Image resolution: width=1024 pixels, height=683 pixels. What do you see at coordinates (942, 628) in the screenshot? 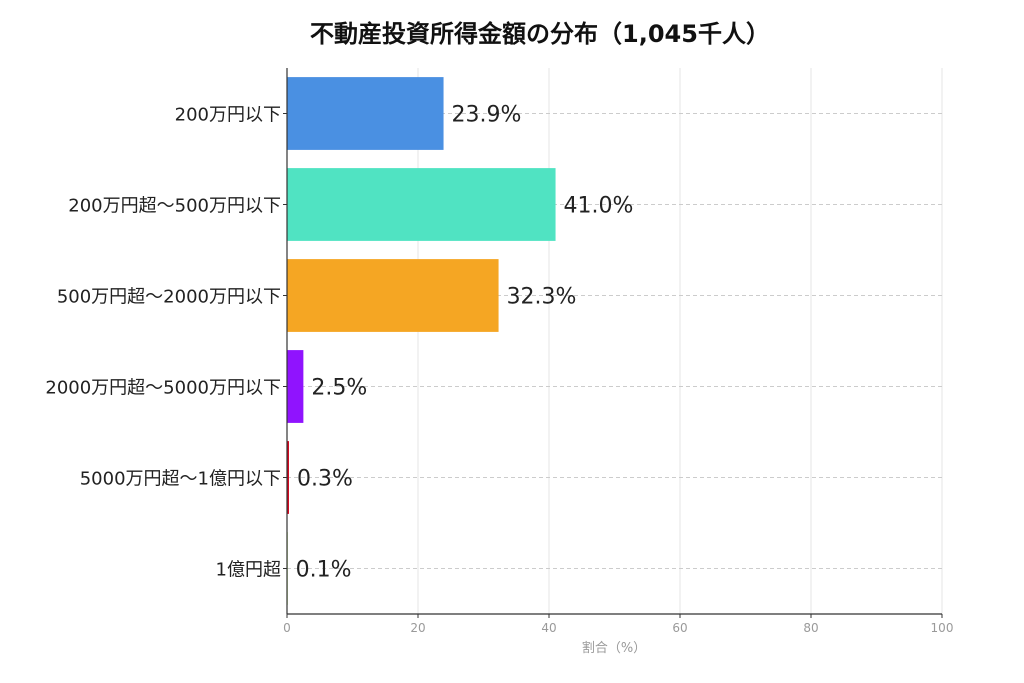
I see `x-tick-label: 100` at bounding box center [942, 628].